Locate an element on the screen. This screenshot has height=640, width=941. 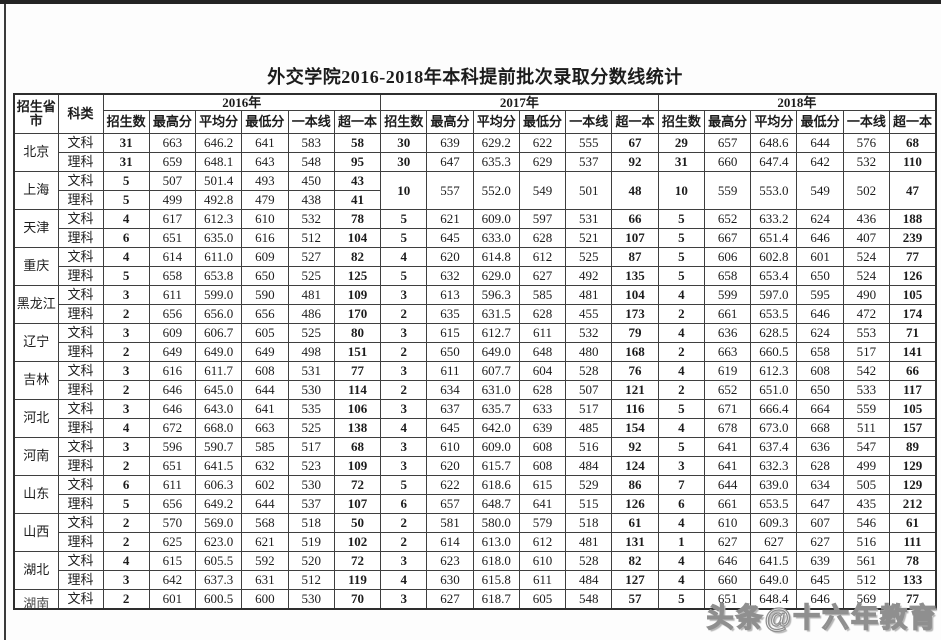
score-cell: 592 is located at coordinates (265, 561).